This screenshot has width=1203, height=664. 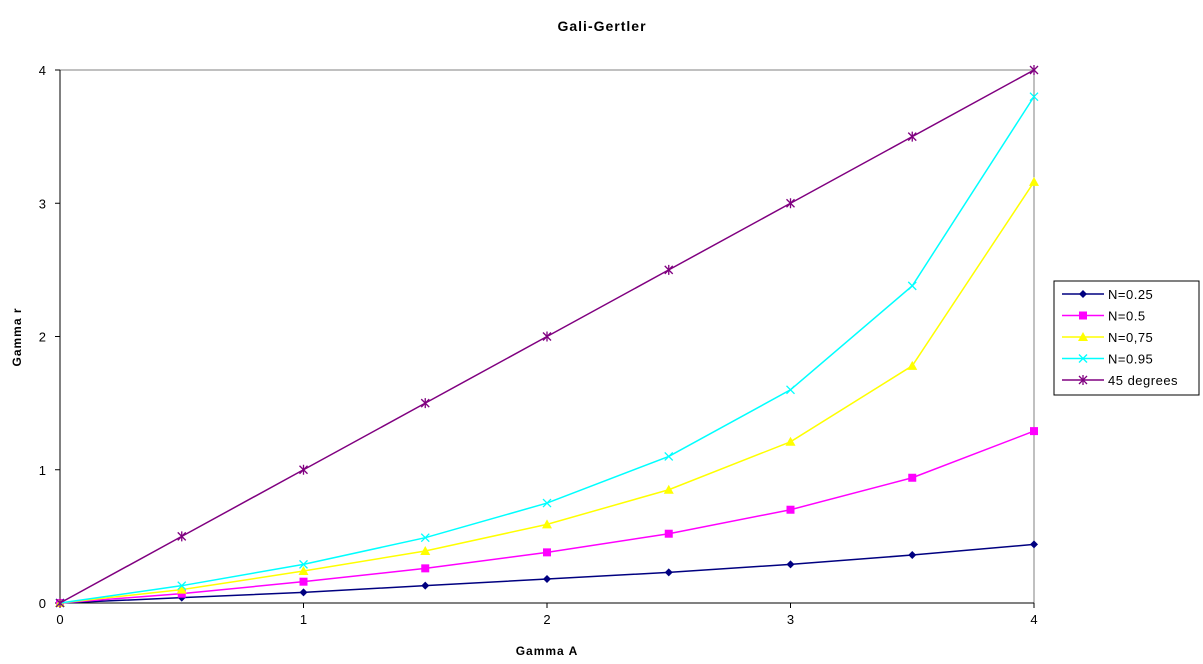 I want to click on legend-label: N=0.5, so click(x=1127, y=316).